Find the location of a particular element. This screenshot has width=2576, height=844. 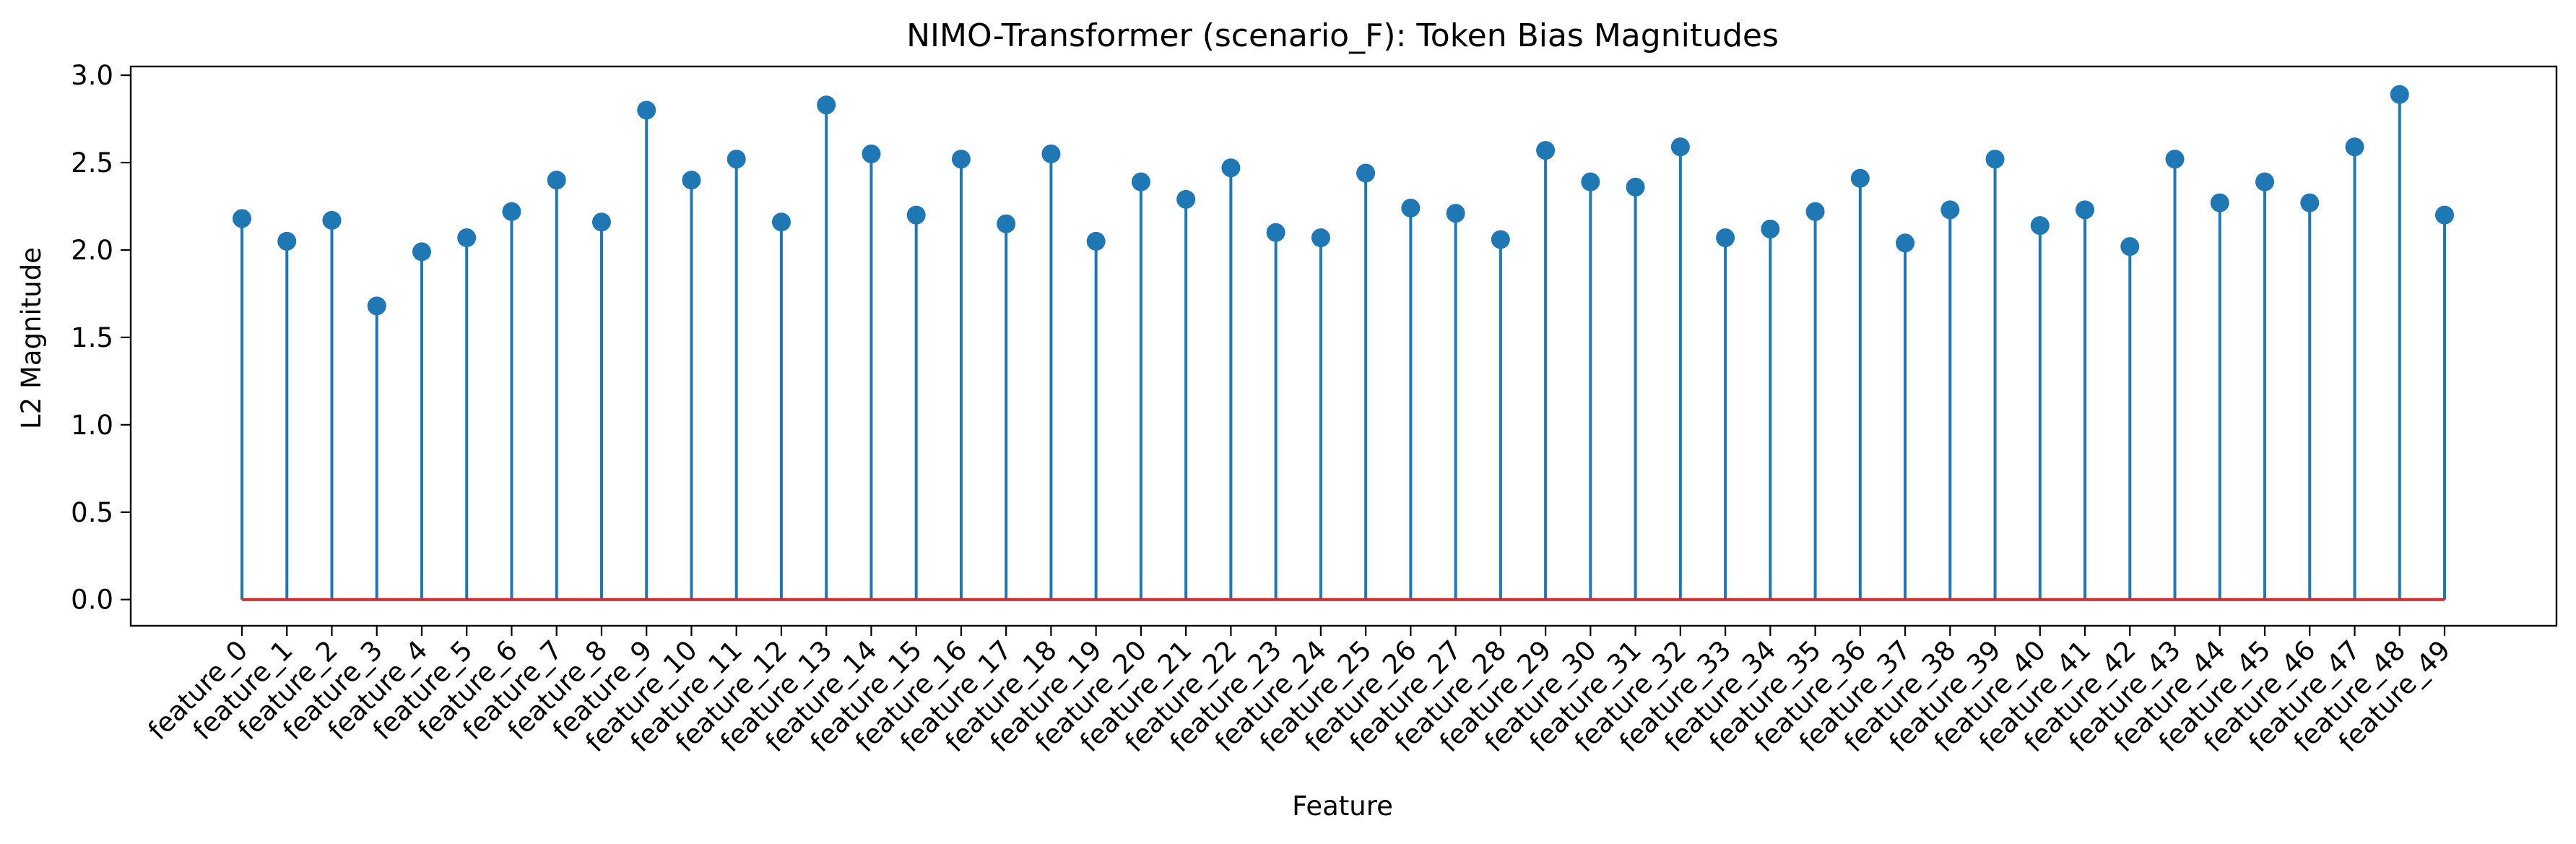

y-tick-label: 3.0 is located at coordinates (92, 75).